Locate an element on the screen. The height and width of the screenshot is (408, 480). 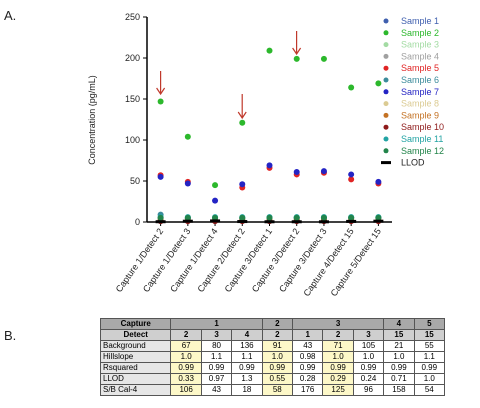
legend-label: Sample 11 is located at coordinates (422, 139).